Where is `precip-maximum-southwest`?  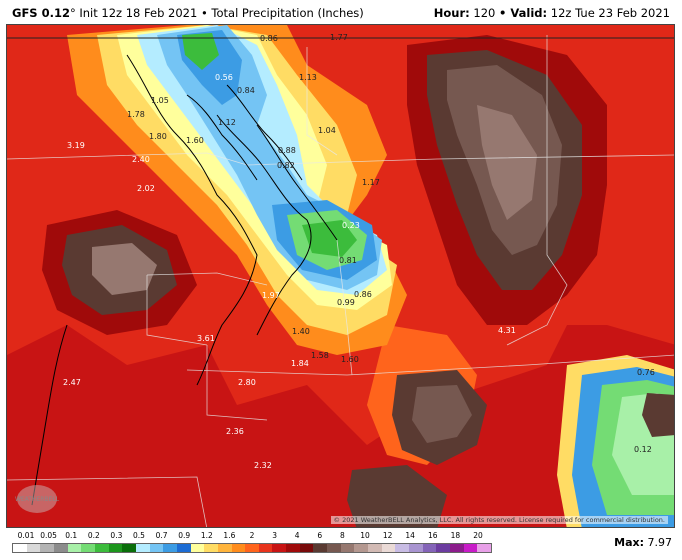 precip-maximum-southwest is located at coordinates (397, 496).